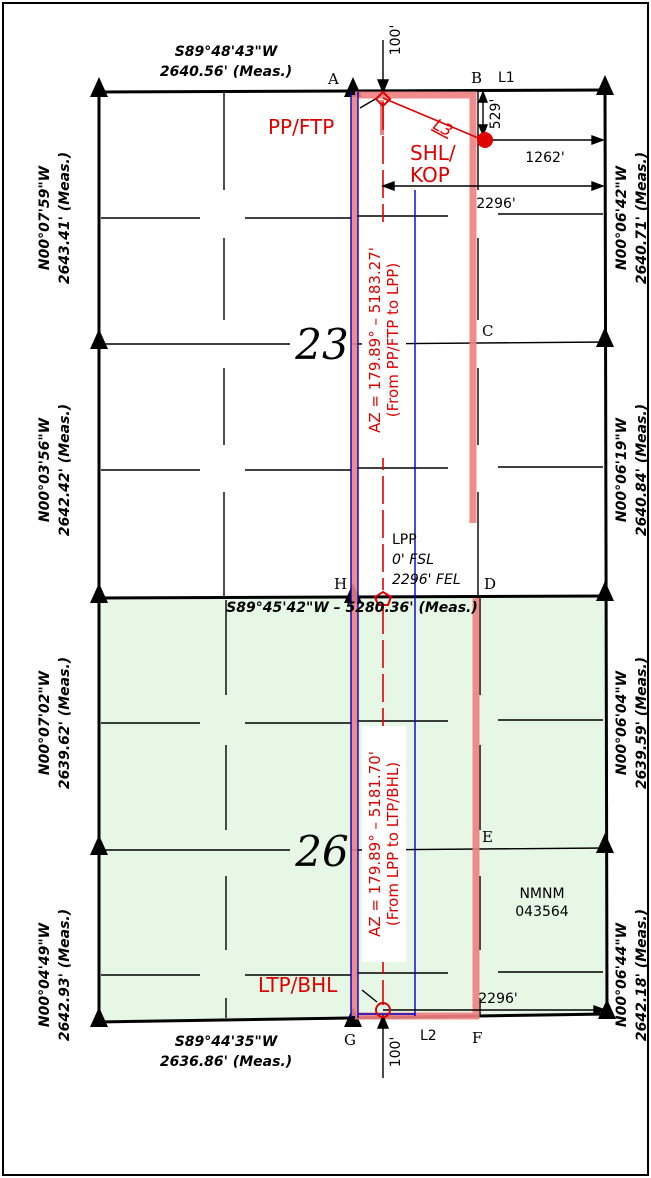 This screenshot has height=1178, width=651. Describe the element at coordinates (383, 1010) in the screenshot. I see `ltp-bhl-marker` at that location.